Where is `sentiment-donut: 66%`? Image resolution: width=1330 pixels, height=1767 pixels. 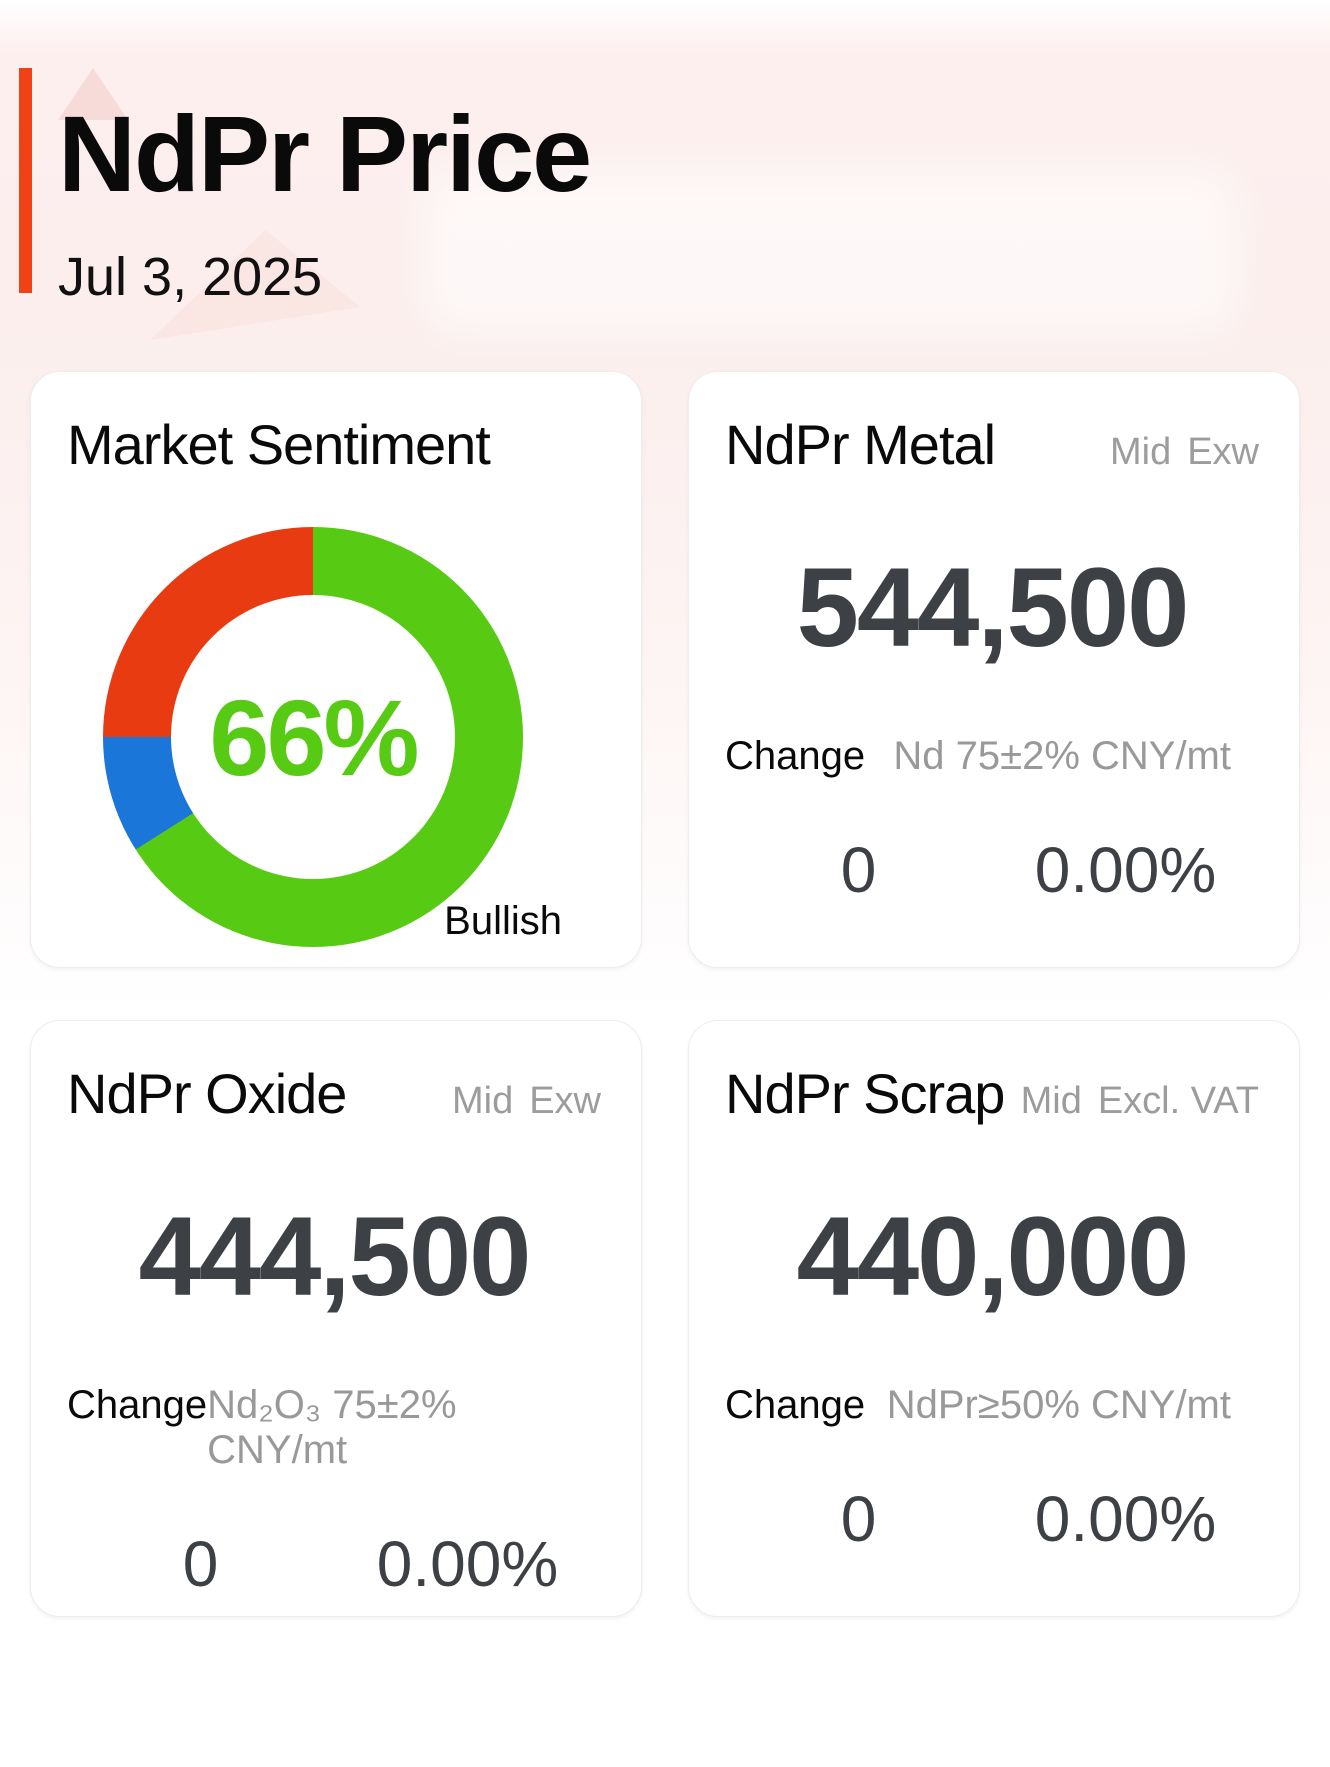
sentiment-donut: 66% is located at coordinates (313, 737).